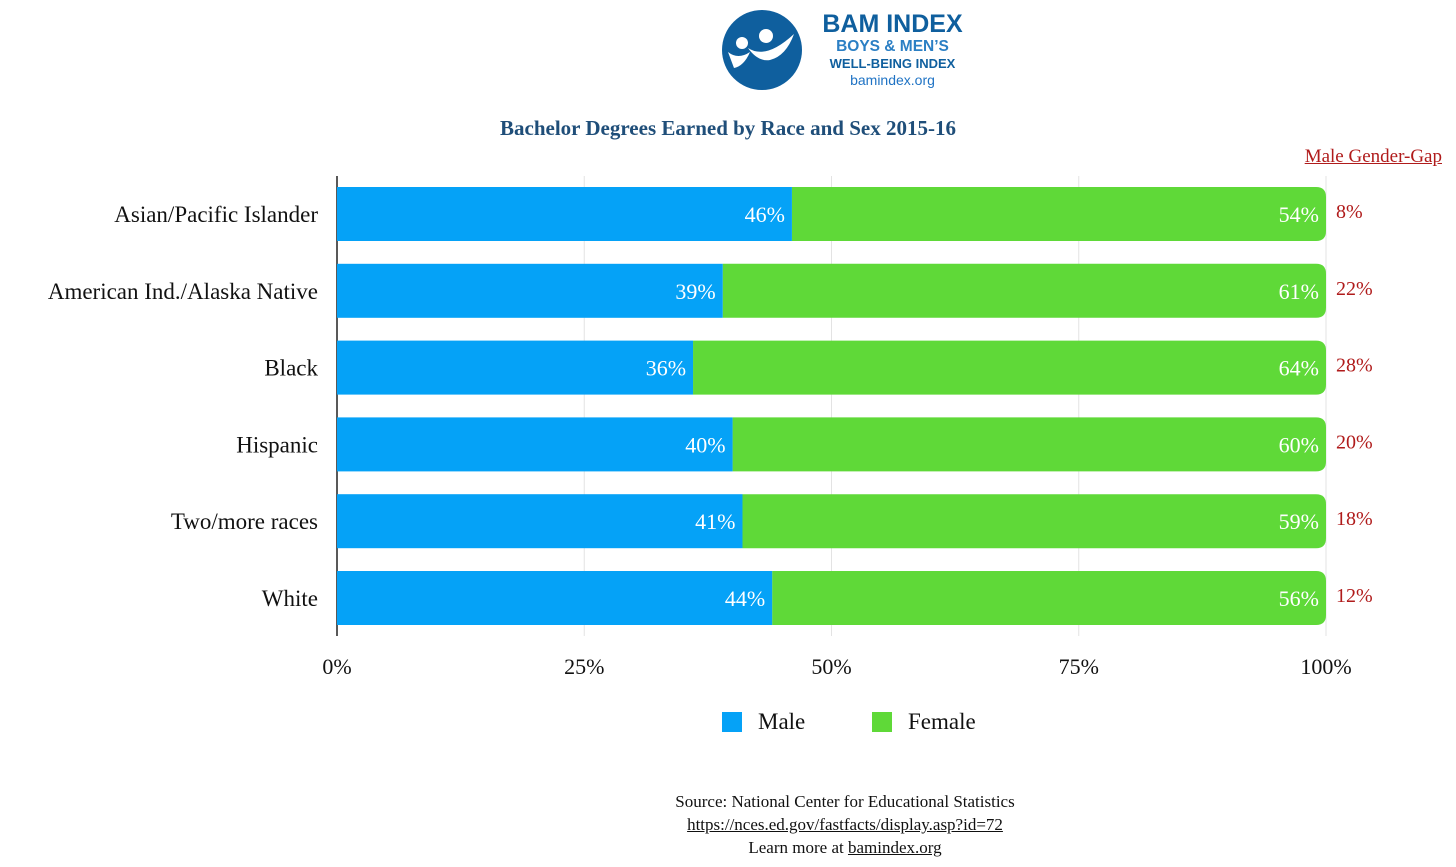 The image size is (1456, 867). What do you see at coordinates (1299, 368) in the screenshot?
I see `female-value-label: 64%` at bounding box center [1299, 368].